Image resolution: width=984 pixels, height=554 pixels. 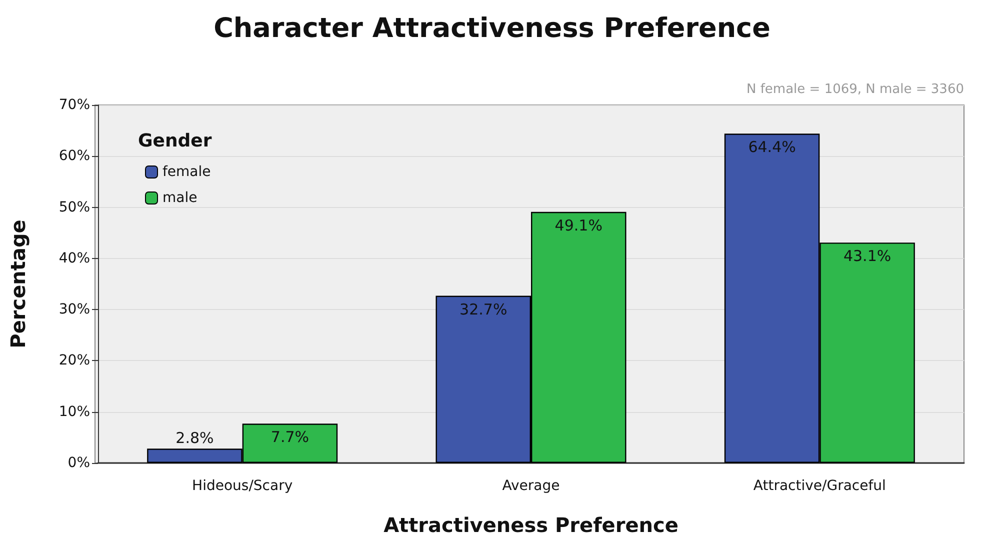 What do you see at coordinates (74, 412) in the screenshot?
I see `y-tick-label: 10%` at bounding box center [74, 412].